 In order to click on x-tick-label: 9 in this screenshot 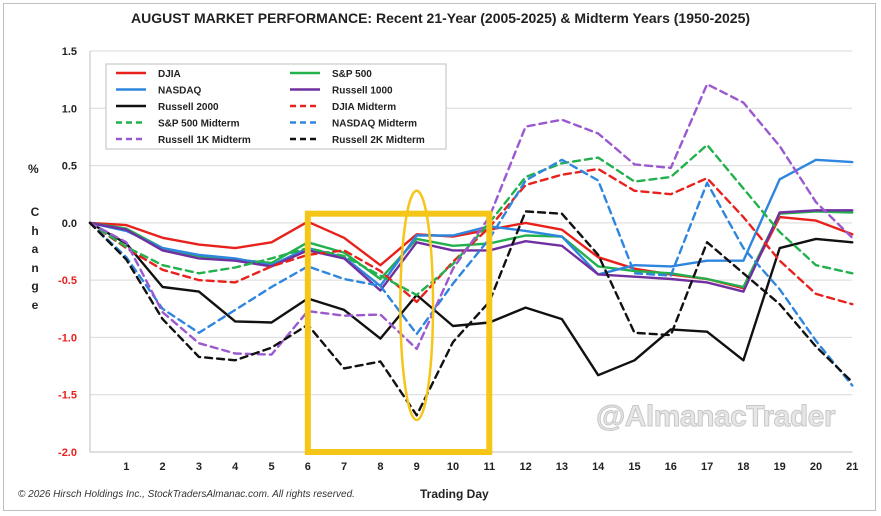, I will do `click(417, 467)`.